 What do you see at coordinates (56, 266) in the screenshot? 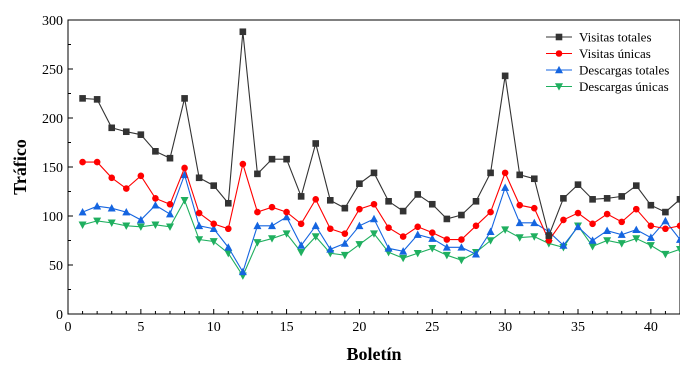
I see `y-tick-label: 50` at bounding box center [56, 266].